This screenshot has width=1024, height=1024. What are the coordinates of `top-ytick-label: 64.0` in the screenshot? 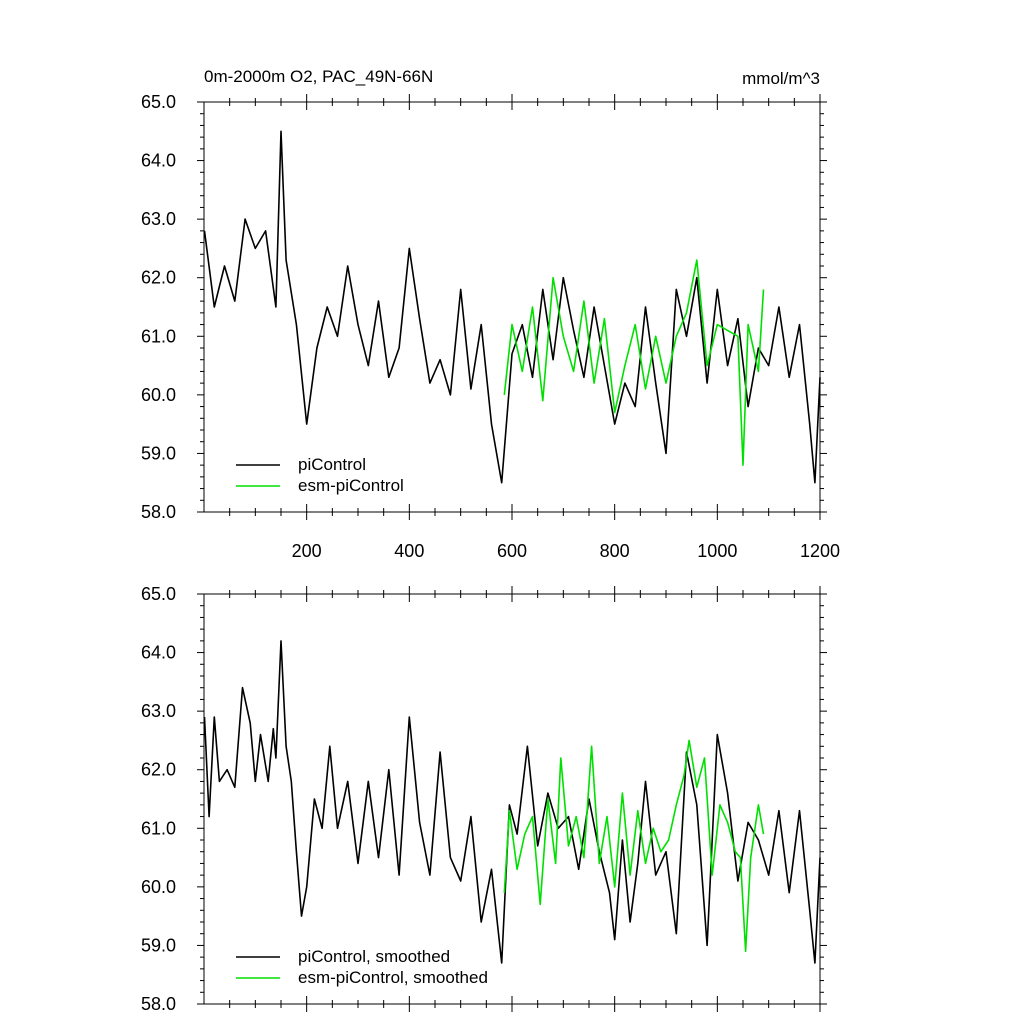 It's located at (158, 161).